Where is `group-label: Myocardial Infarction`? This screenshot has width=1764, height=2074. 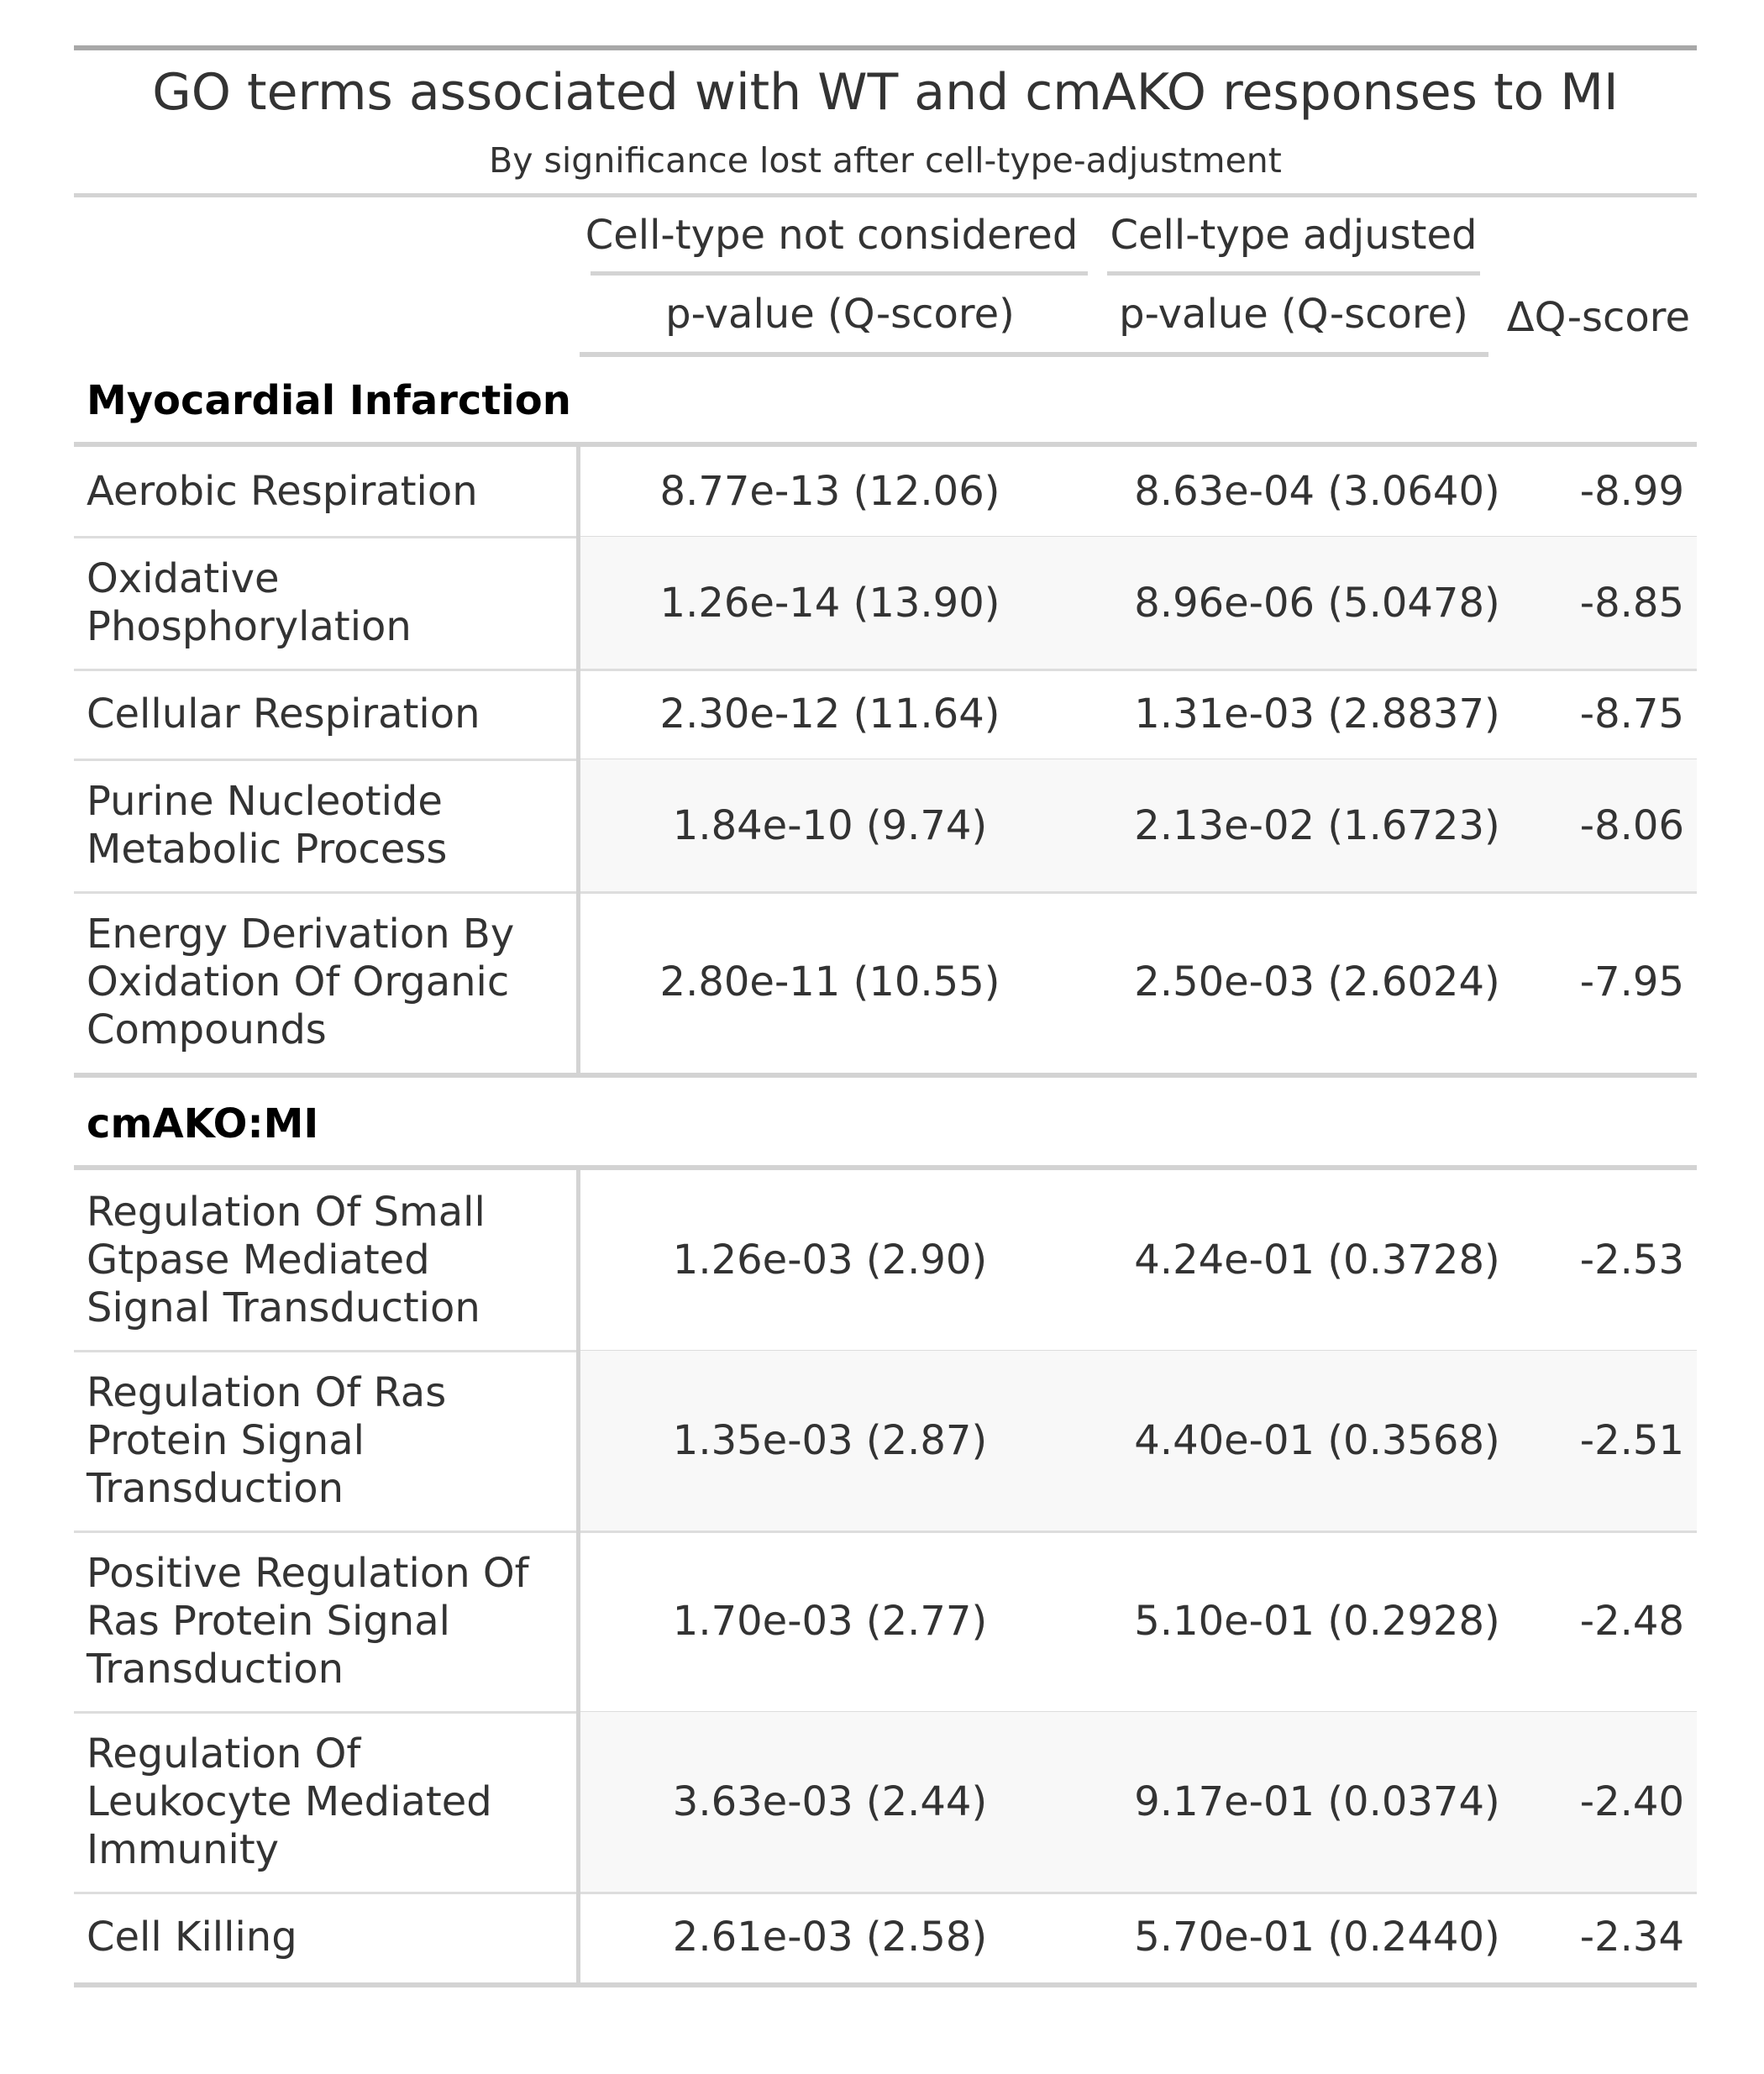 group-label: Myocardial Infarction is located at coordinates (329, 400).